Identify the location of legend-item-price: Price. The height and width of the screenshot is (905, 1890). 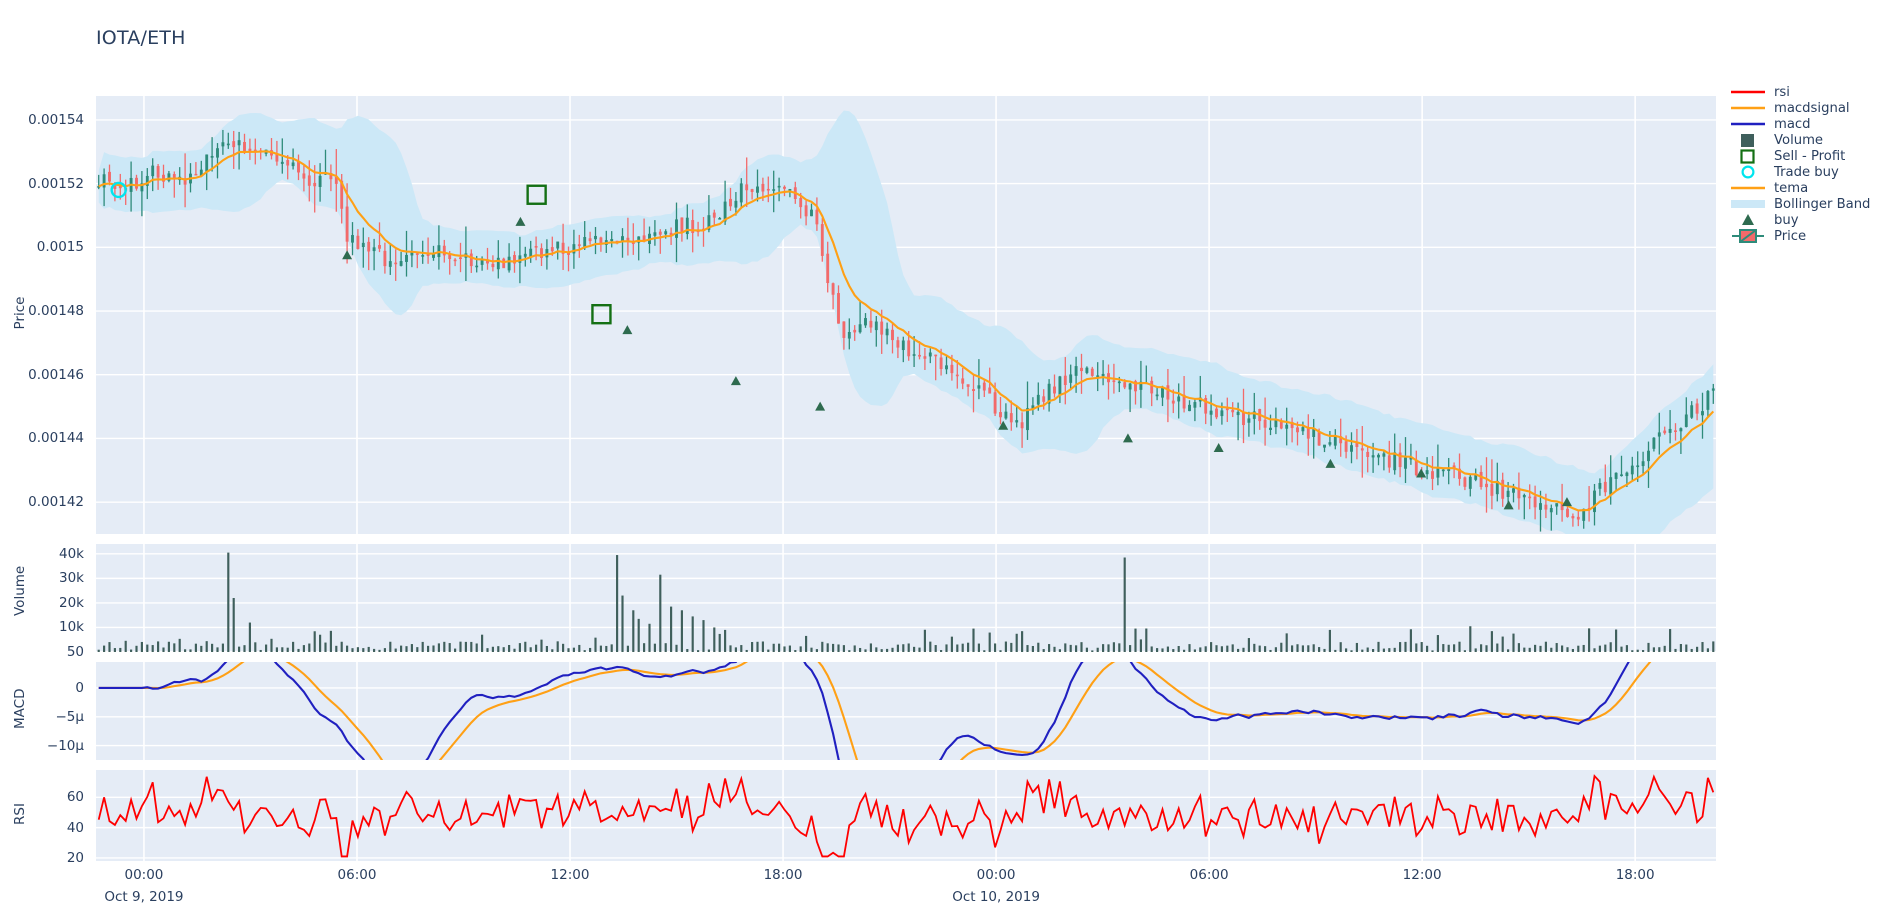
(1809, 236).